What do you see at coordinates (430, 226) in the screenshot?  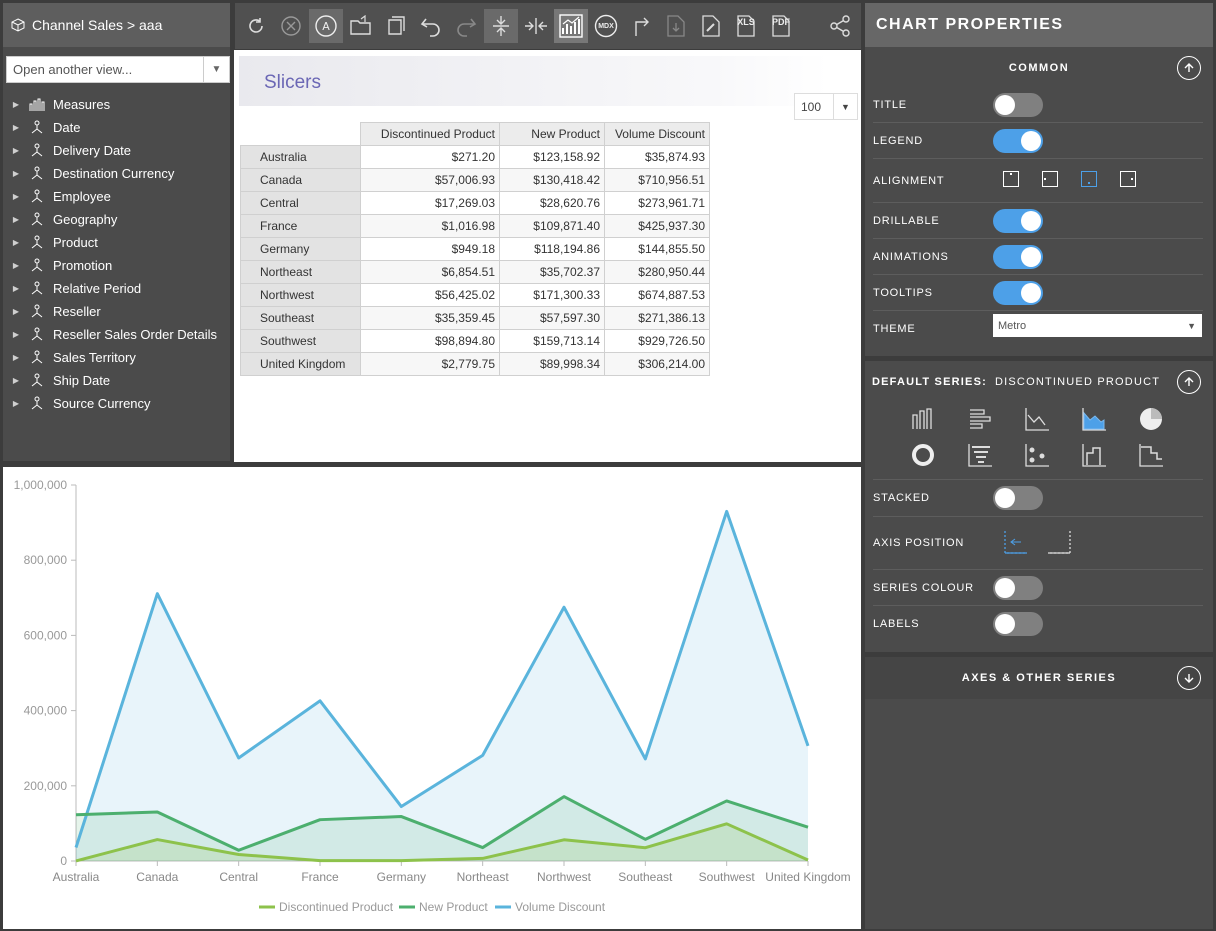 I see `grid-cell: $1,016.98` at bounding box center [430, 226].